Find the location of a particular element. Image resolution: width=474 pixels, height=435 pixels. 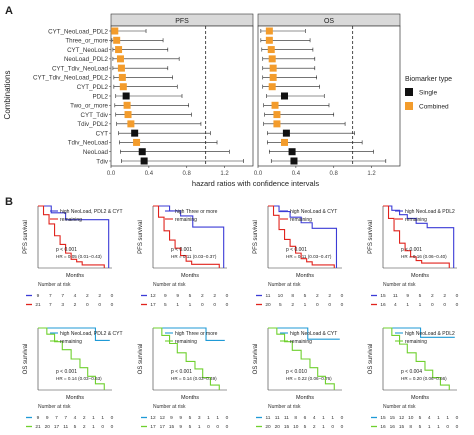

category-label: Tdiv_NeoLoad is located at coordinates (88, 143).